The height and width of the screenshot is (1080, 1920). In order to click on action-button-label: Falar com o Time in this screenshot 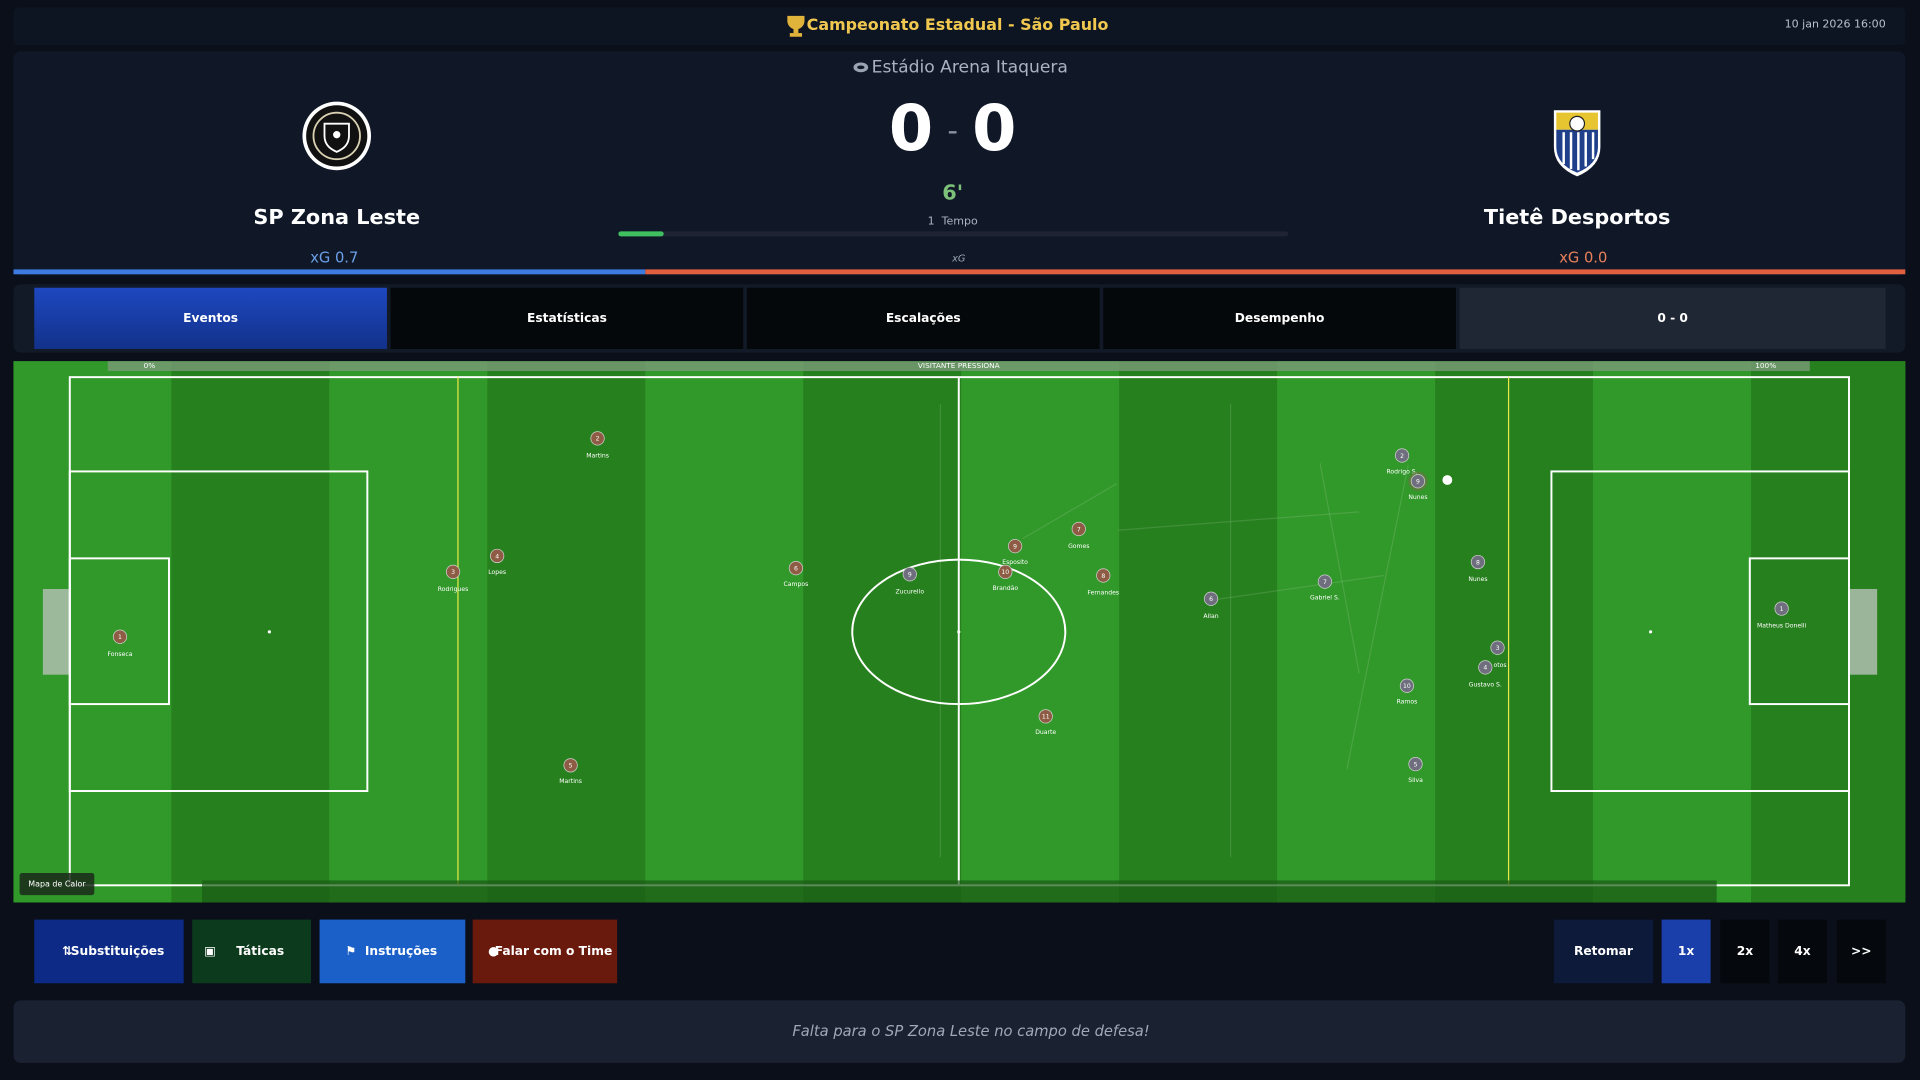, I will do `click(554, 951)`.